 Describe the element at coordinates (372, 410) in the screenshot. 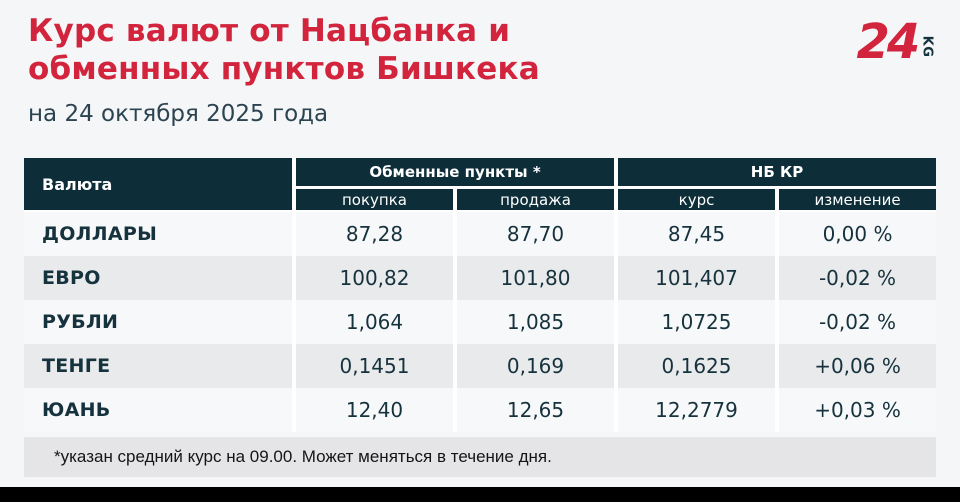

I see `buy-value: 12,40` at that location.